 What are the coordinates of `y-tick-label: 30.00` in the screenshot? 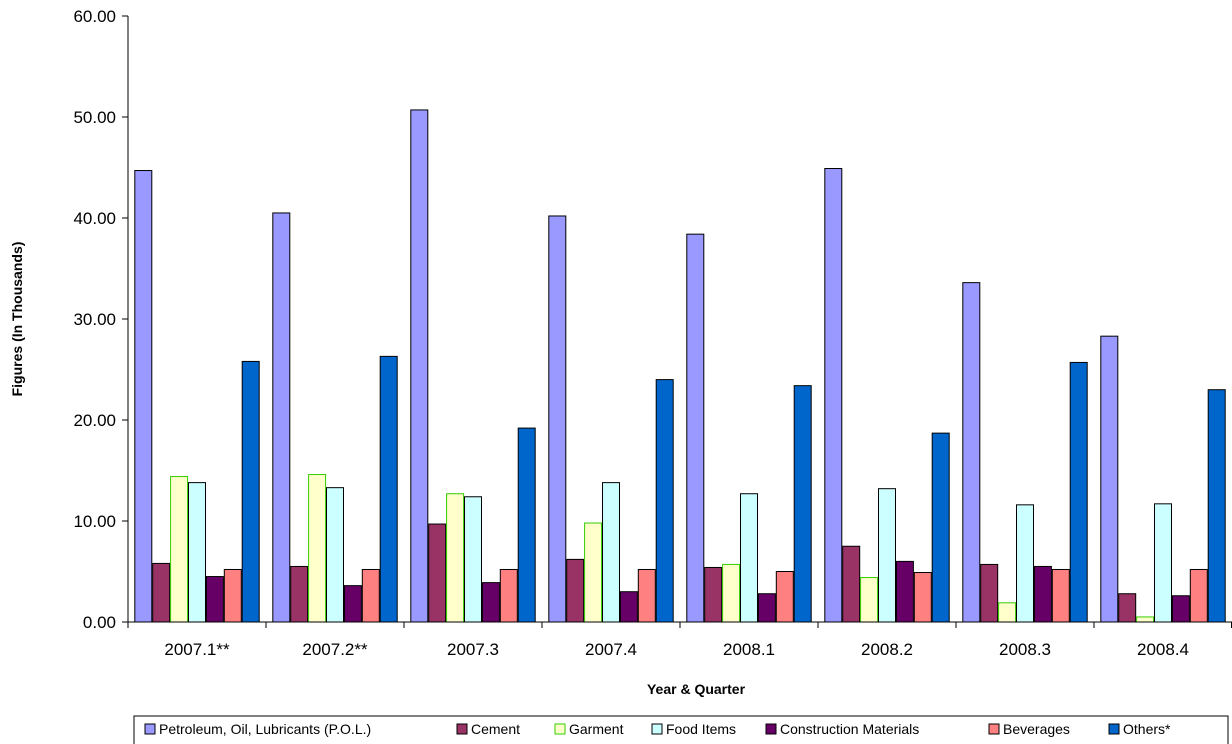 It's located at (94, 319).